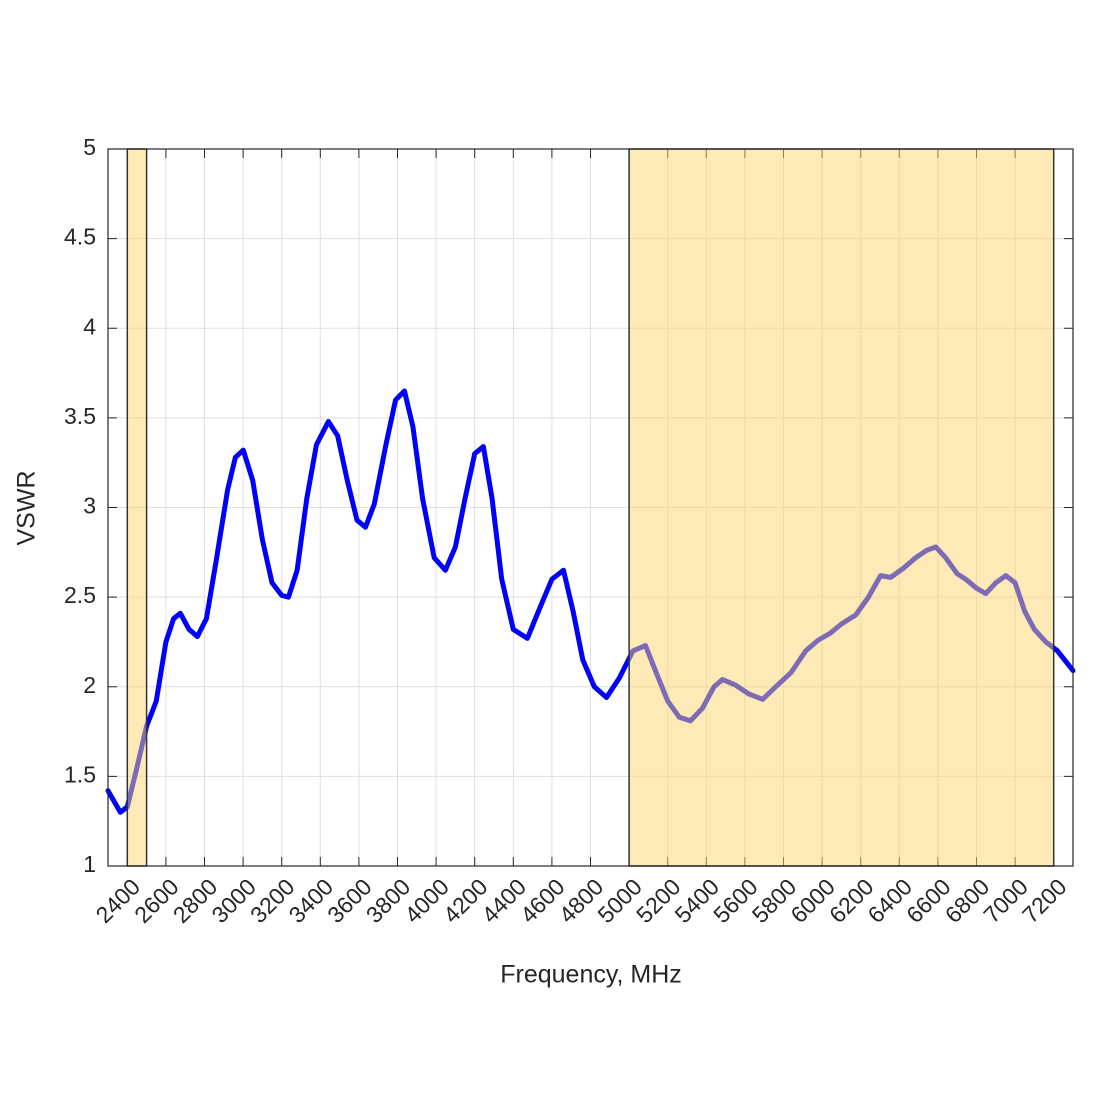 The image size is (1100, 1105). I want to click on y-tick-label: 2.5, so click(80, 595).